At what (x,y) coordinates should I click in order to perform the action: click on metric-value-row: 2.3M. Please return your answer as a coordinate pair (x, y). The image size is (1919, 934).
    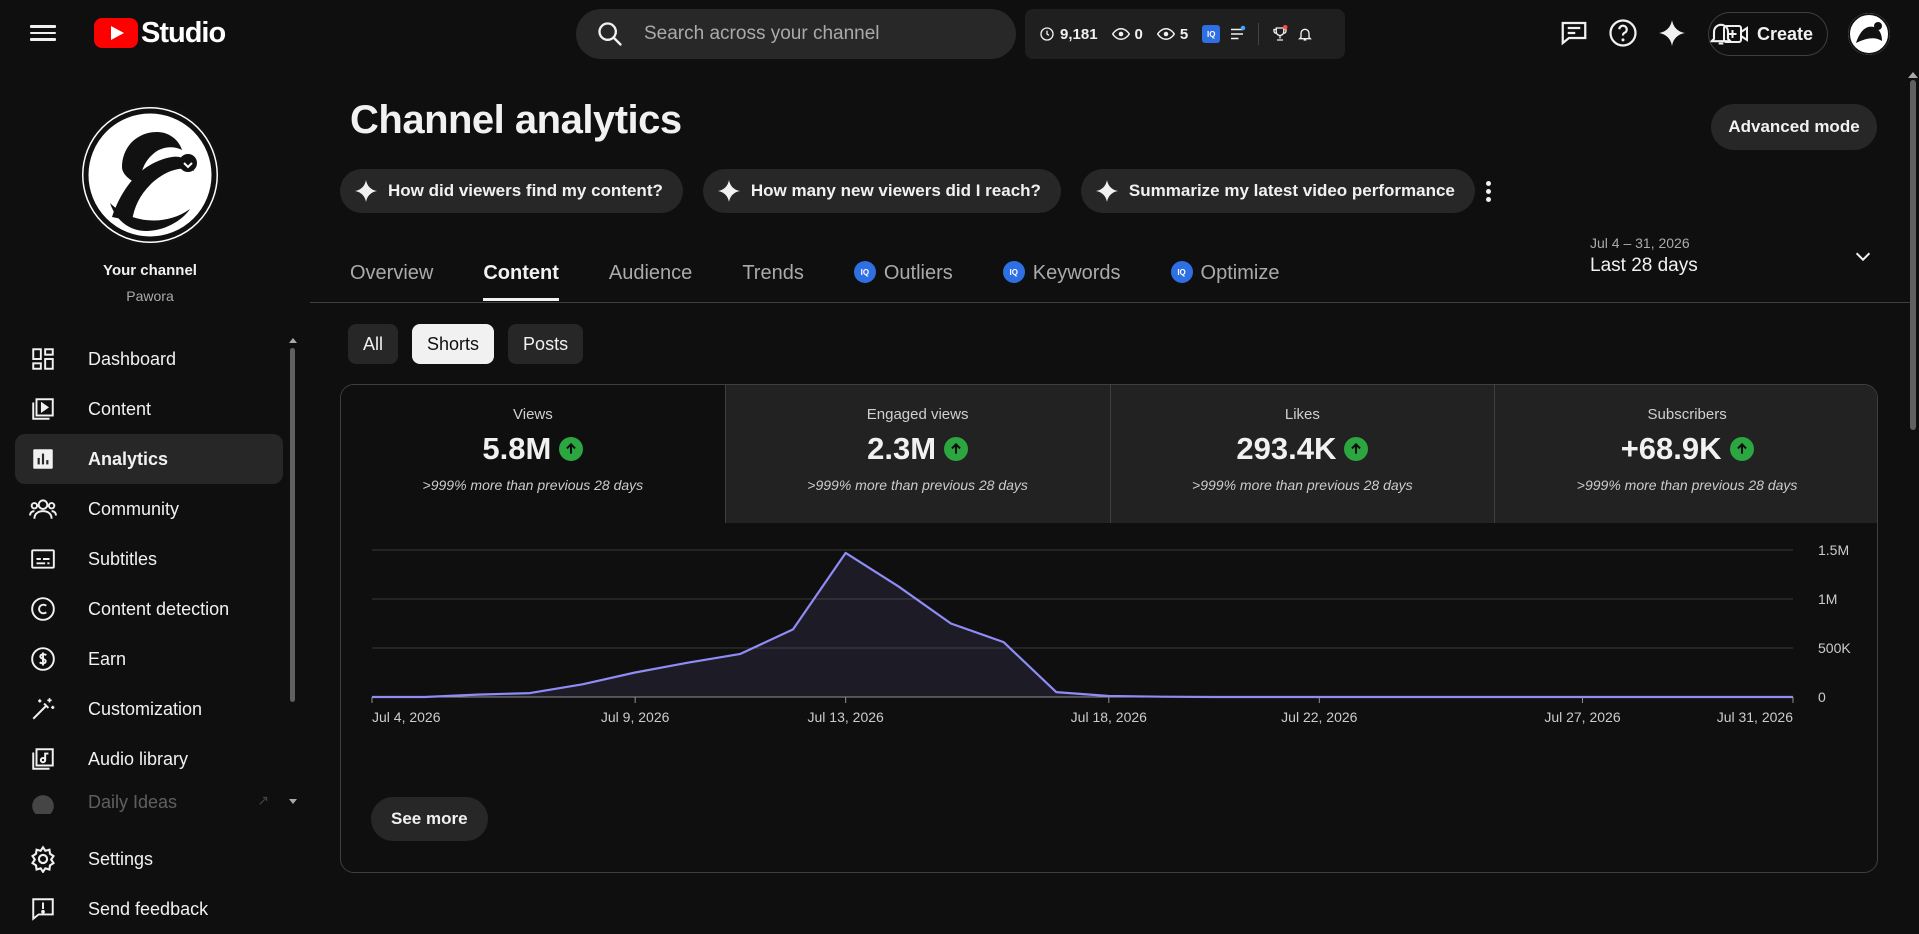
    Looking at the image, I should click on (918, 449).